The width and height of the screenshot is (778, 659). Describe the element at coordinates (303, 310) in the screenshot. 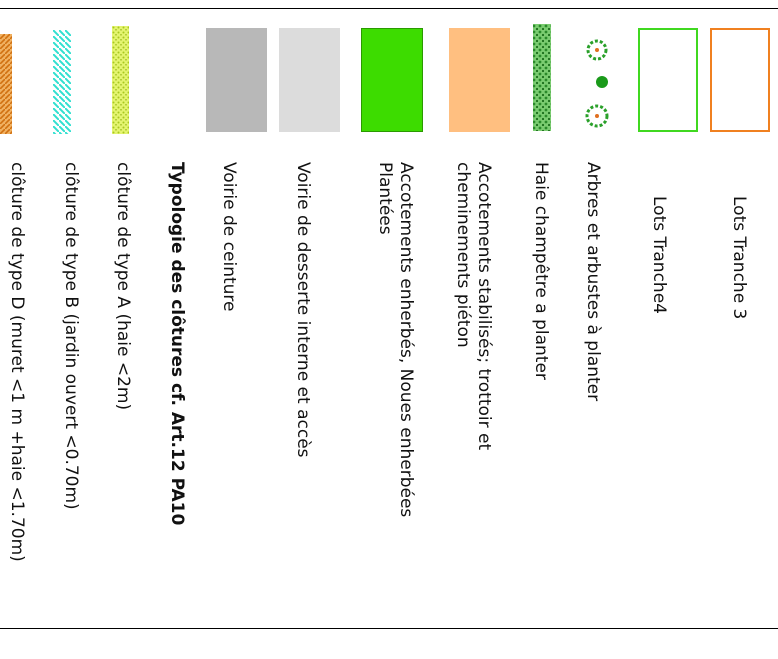

I see `voirie-desserte-label: Voirie de desserte interne et accès` at that location.